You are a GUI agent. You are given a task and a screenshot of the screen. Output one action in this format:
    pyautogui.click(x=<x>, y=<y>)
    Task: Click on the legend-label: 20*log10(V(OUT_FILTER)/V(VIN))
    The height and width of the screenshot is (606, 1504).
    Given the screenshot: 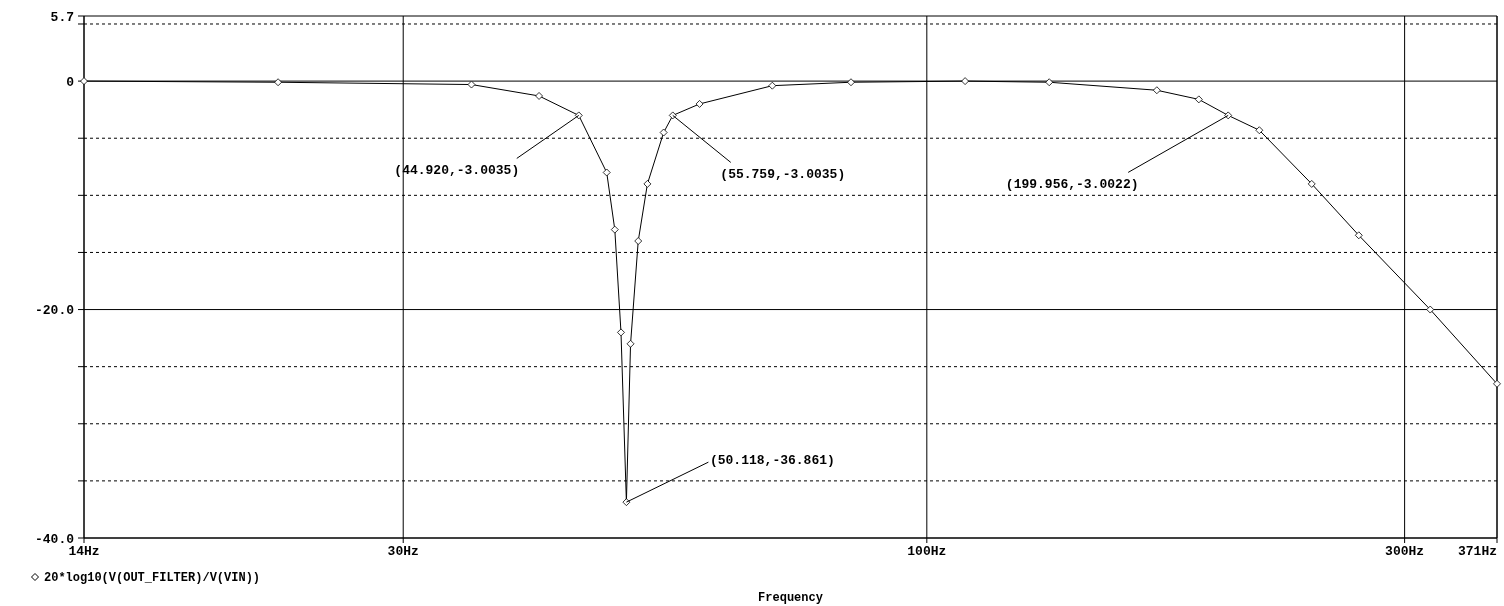 What is the action you would take?
    pyautogui.click(x=152, y=578)
    